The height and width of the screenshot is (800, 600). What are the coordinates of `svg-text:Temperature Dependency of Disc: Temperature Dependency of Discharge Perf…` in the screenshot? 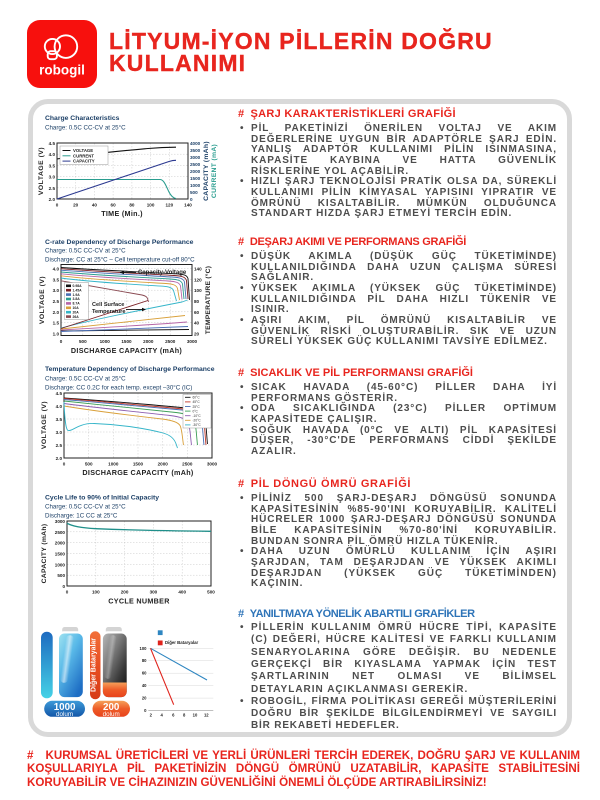 It's located at (130, 369).